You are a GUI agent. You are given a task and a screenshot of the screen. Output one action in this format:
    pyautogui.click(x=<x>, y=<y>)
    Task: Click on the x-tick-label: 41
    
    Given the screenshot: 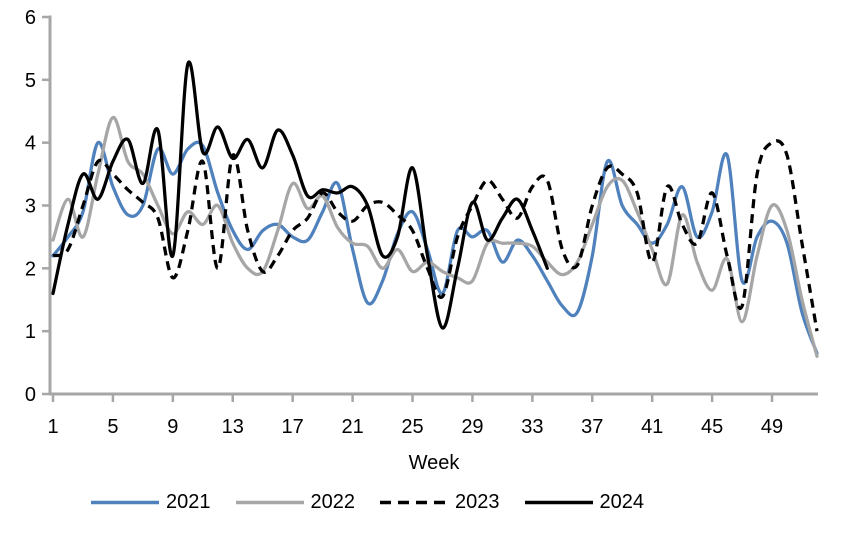 What is the action you would take?
    pyautogui.click(x=652, y=427)
    